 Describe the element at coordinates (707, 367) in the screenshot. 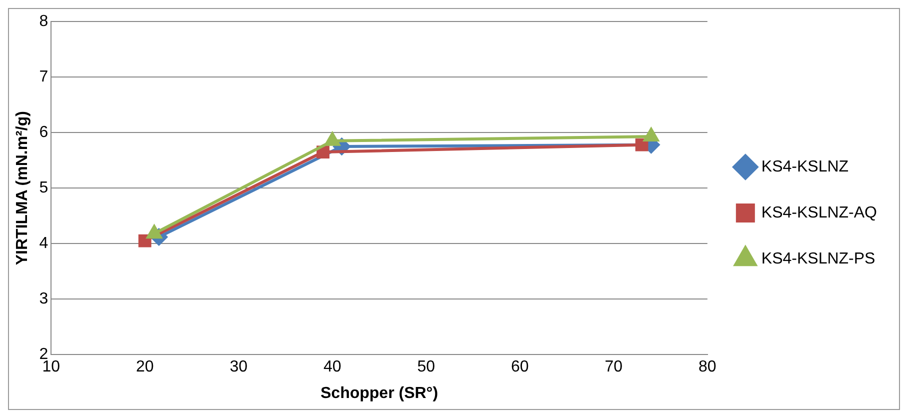

I see `x-tick-label: 80` at that location.